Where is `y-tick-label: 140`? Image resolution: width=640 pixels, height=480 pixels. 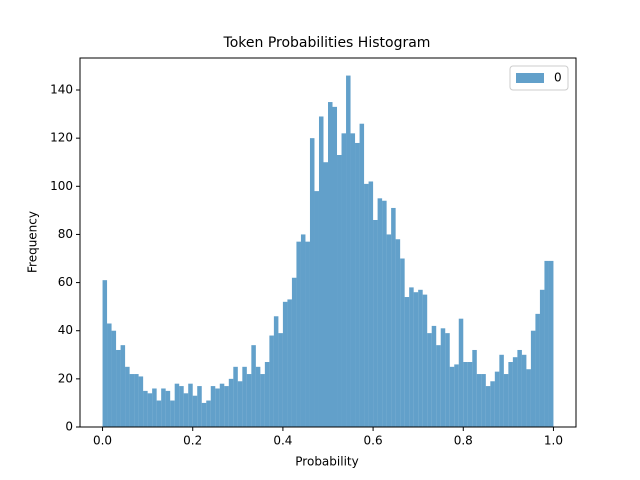
y-tick-label: 140 is located at coordinates (61, 90).